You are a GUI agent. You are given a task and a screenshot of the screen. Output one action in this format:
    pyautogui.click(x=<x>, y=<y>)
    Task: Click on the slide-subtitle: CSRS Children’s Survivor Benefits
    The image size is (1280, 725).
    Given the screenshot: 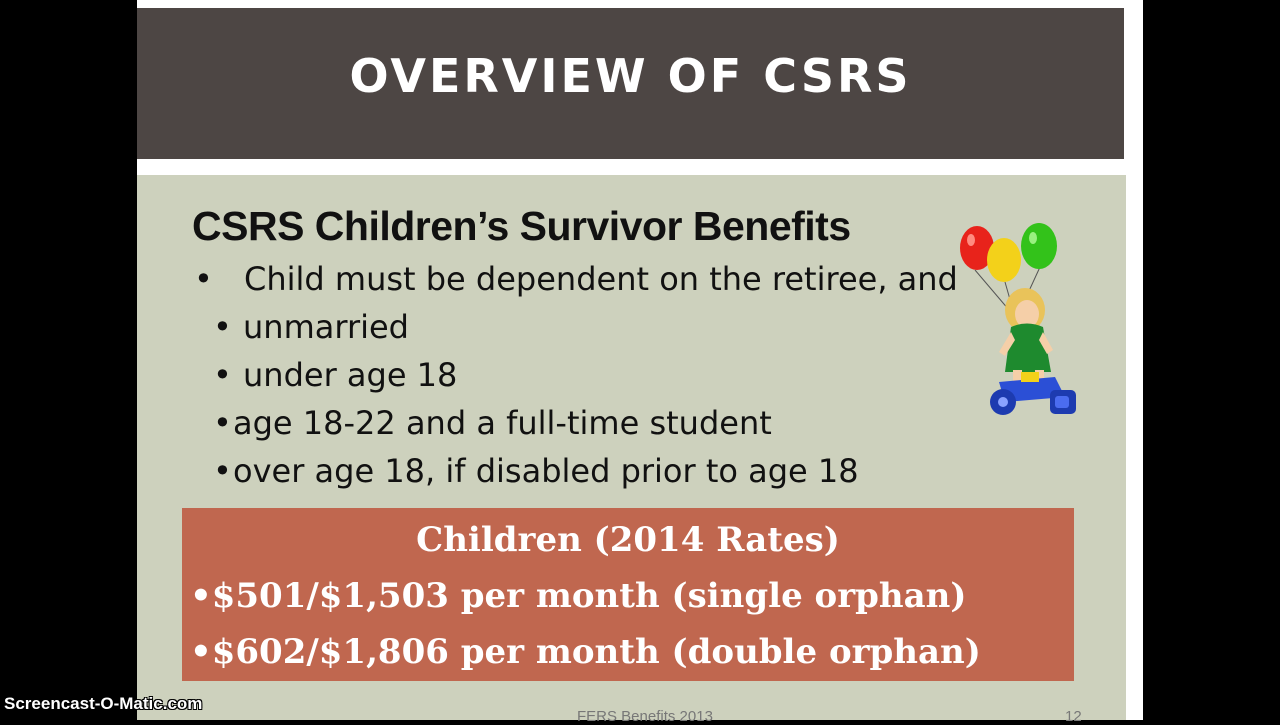 What is the action you would take?
    pyautogui.click(x=521, y=226)
    